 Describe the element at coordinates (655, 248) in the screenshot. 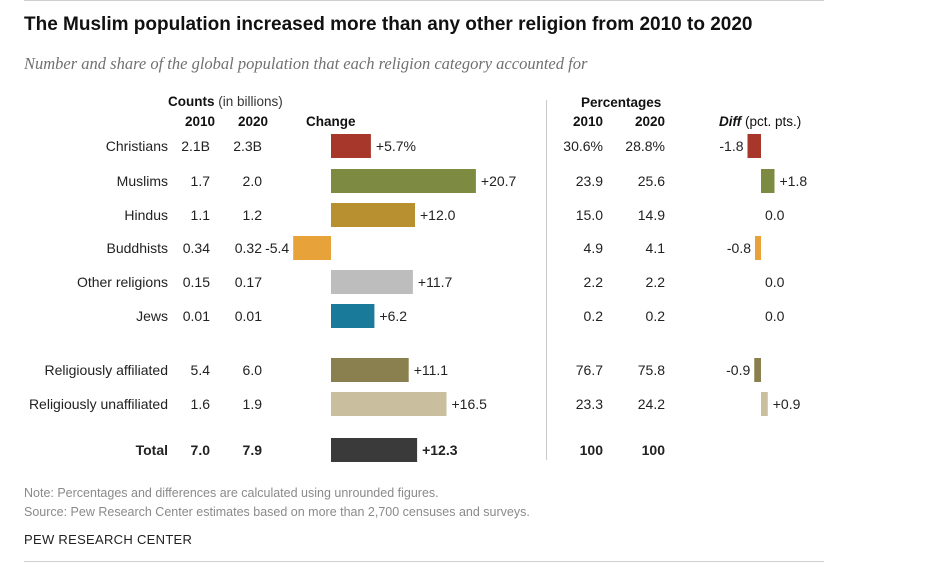

I see `pct-2020: 4.1` at that location.